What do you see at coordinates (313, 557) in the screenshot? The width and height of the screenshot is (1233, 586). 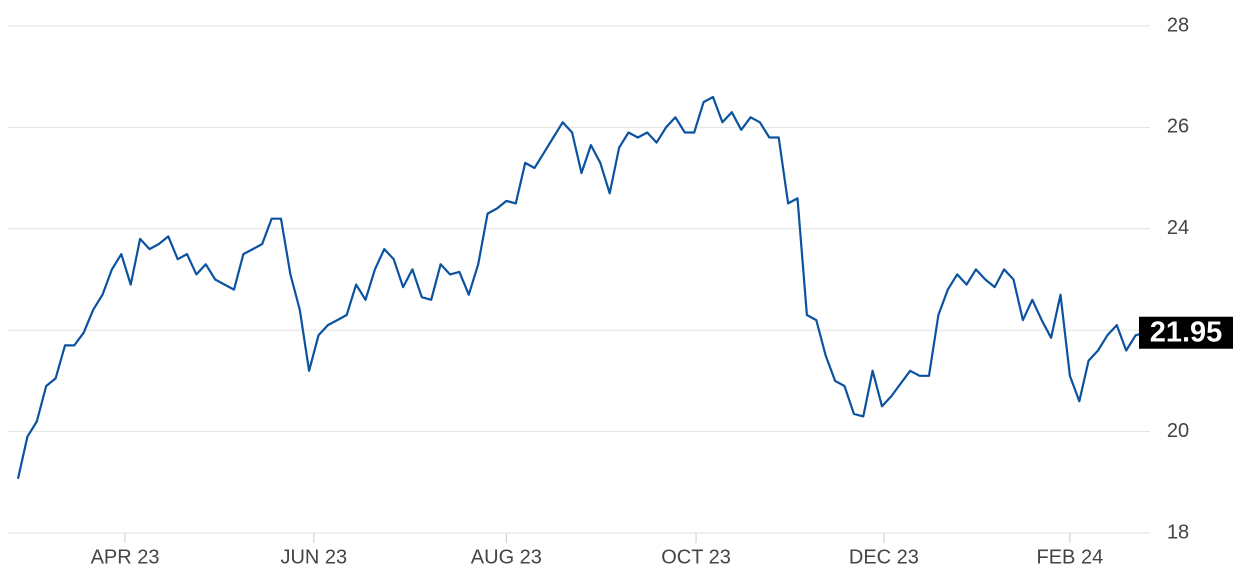 I see `x-tick-label: JUN 23` at bounding box center [313, 557].